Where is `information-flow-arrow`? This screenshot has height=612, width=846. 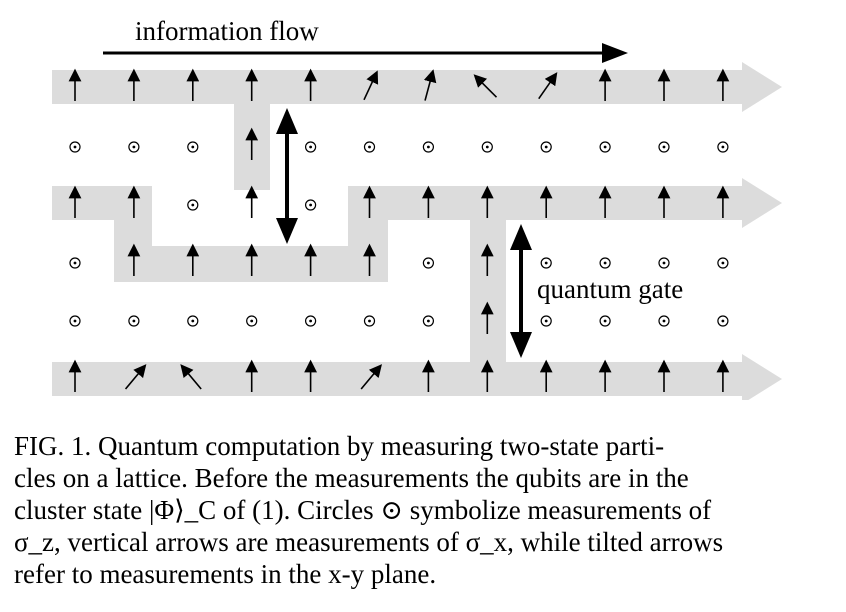
information-flow-arrow is located at coordinates (365, 53).